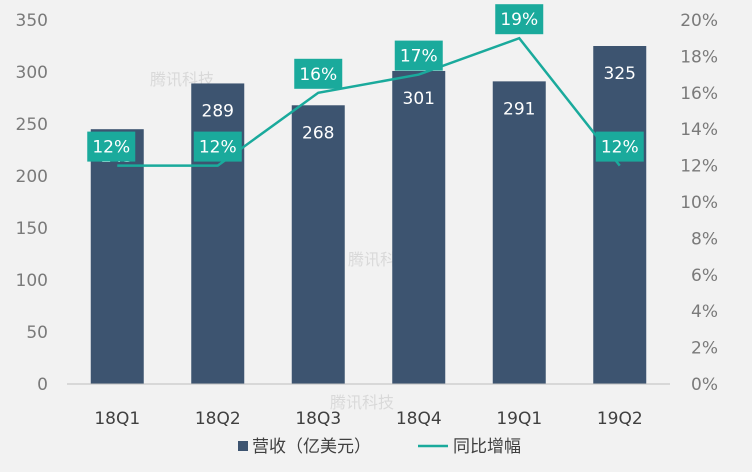  Describe the element at coordinates (699, 21) in the screenshot. I see `y-right-tick-label: 20%` at that location.